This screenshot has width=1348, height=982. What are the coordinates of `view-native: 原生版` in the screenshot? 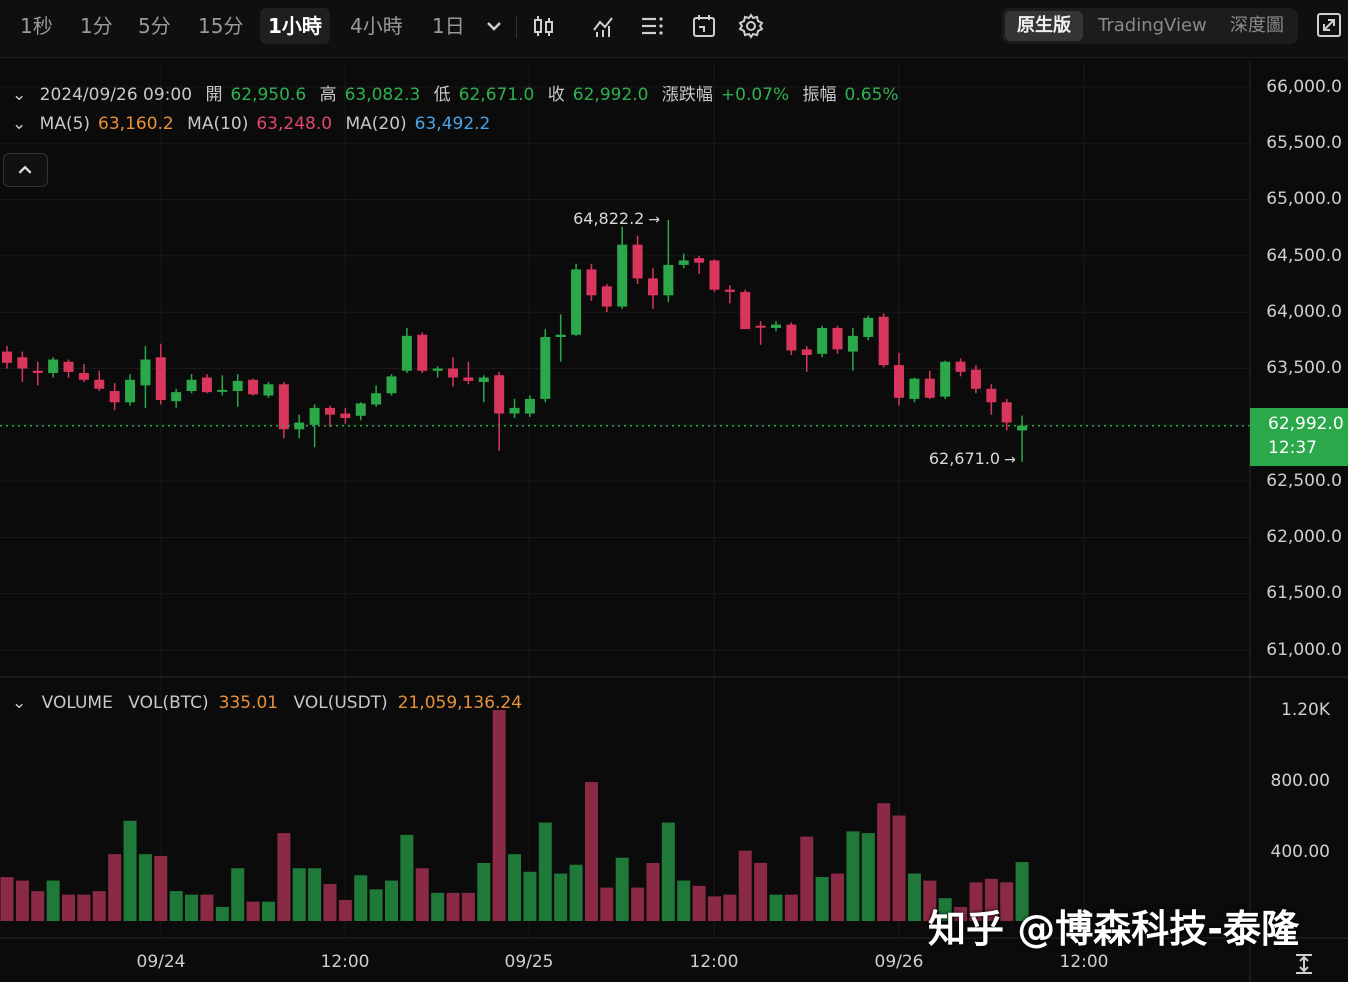 It's located at (1044, 26).